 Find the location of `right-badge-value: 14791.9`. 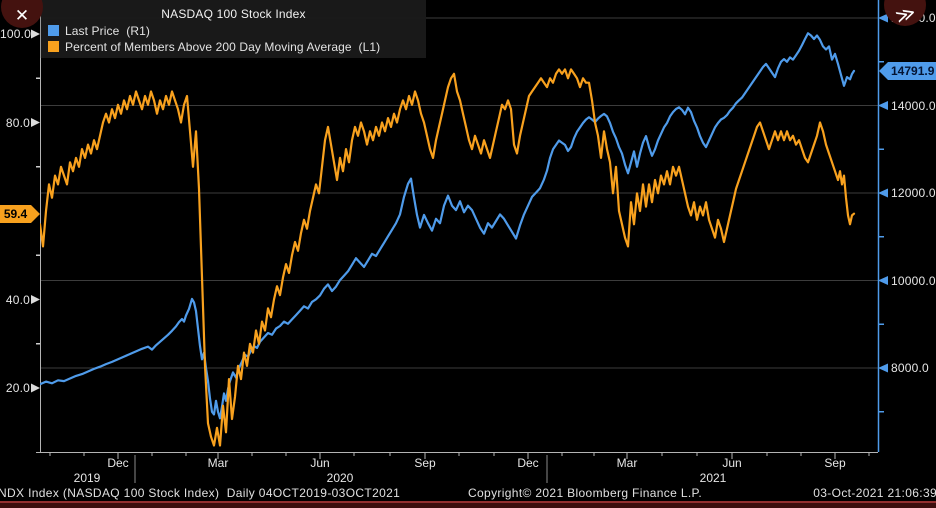

right-badge-value: 14791.9 is located at coordinates (913, 70).